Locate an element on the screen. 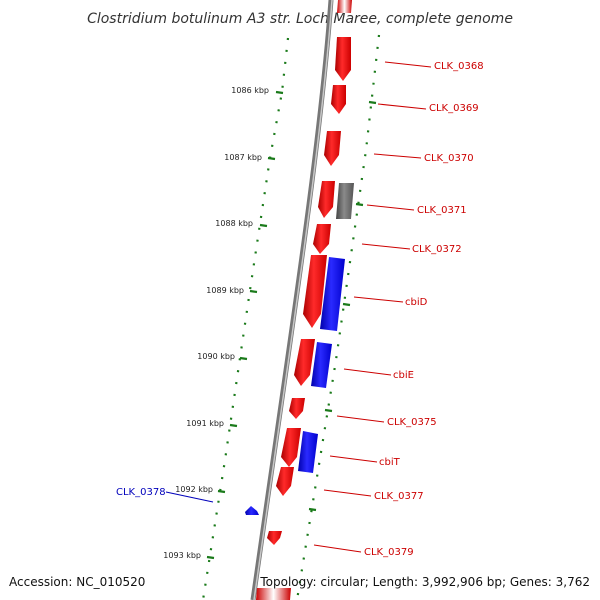  gene-label-CLK_0370: CLK_0370 is located at coordinates (449, 158).